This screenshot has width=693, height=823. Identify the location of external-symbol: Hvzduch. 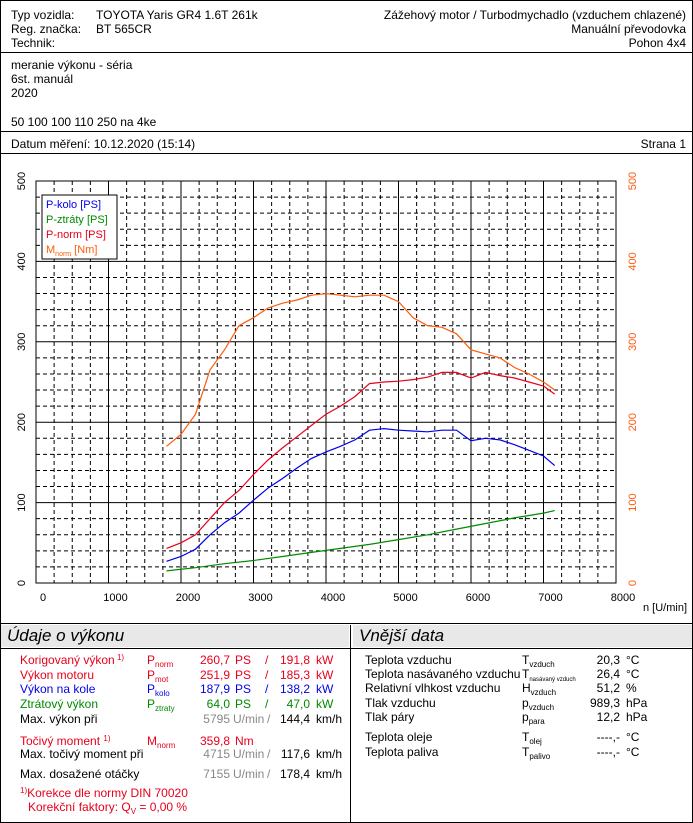
(539, 689).